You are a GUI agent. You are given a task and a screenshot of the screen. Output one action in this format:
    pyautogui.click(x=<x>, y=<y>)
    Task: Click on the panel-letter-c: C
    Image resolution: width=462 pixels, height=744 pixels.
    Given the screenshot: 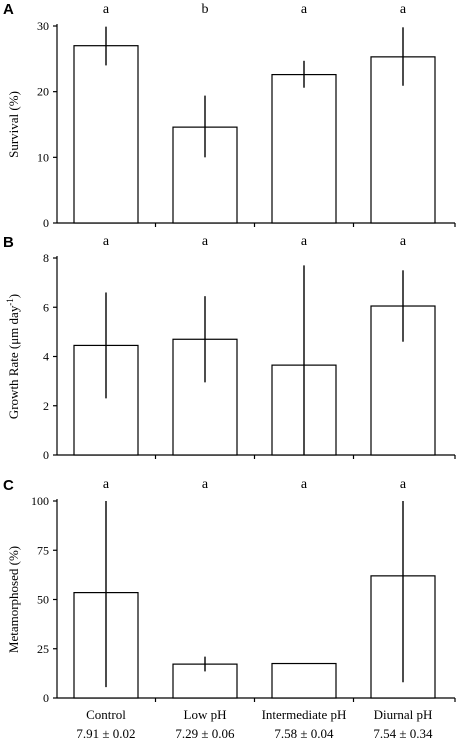 What is the action you would take?
    pyautogui.click(x=8, y=485)
    